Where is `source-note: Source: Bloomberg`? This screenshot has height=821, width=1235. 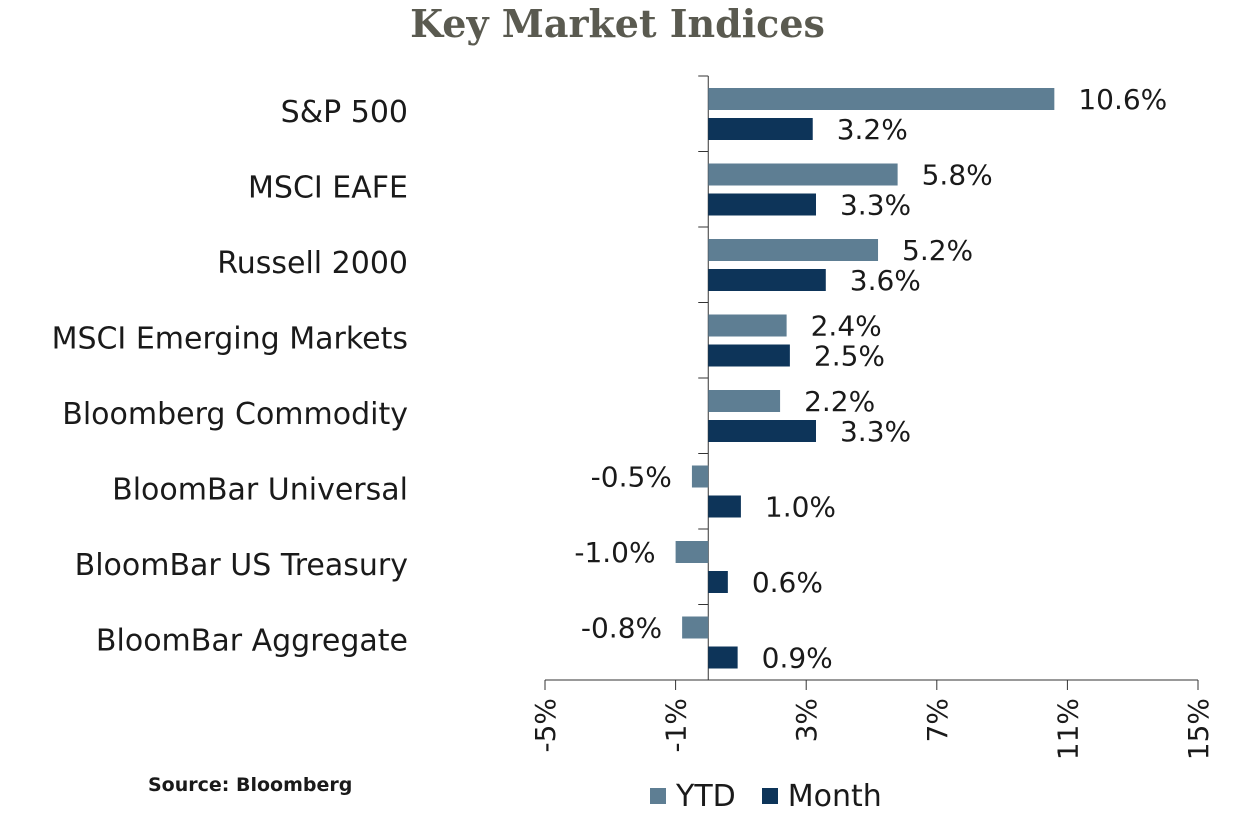
source-note: Source: Bloomberg is located at coordinates (250, 785).